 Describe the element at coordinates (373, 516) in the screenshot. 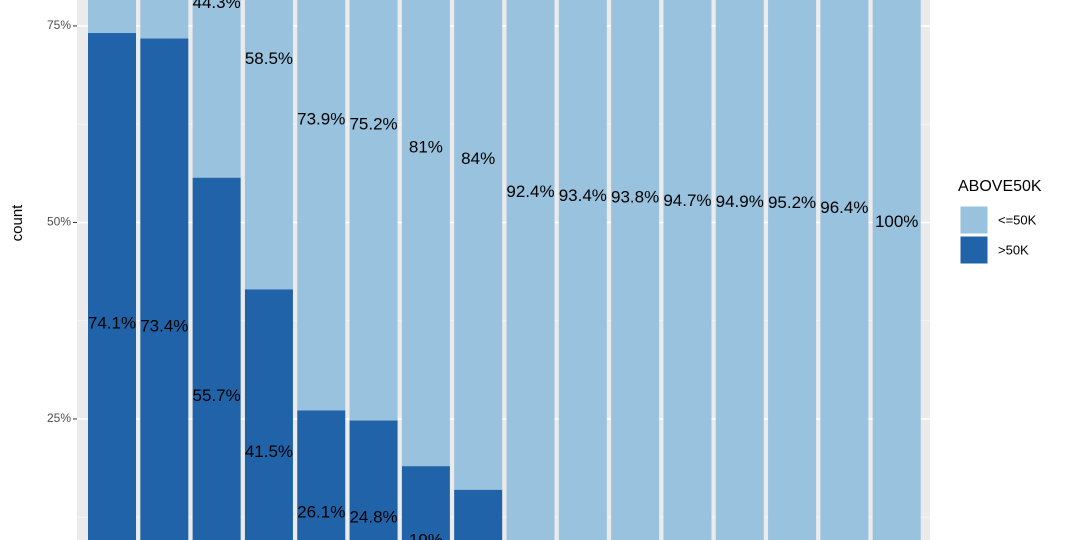

I see `value-label: 24.8%` at that location.